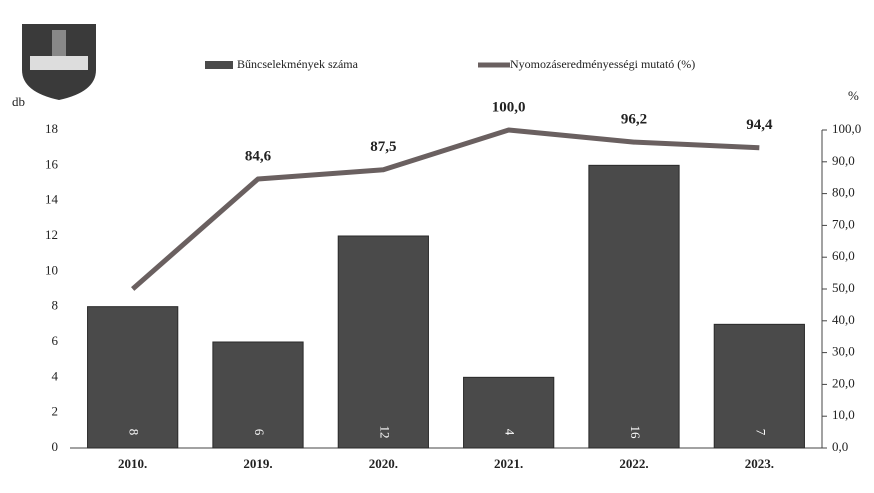 The height and width of the screenshot is (493, 874). What do you see at coordinates (843, 414) in the screenshot?
I see `y2-tick-label: 10,0` at bounding box center [843, 414].